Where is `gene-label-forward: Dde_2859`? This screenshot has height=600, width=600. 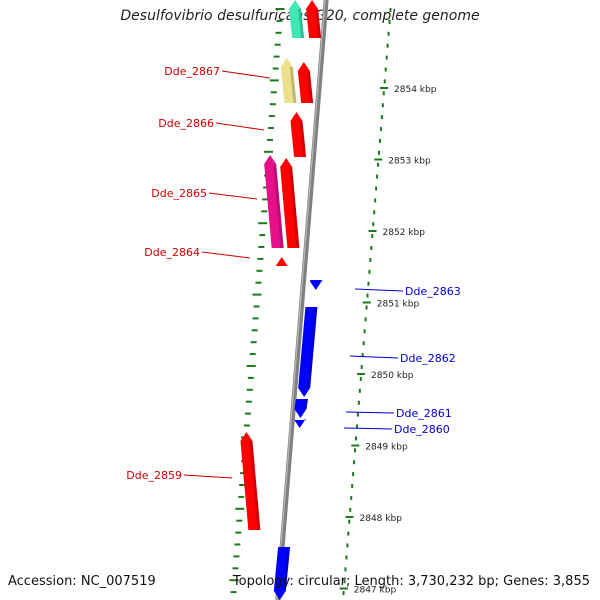
gene-label-forward: Dde_2859 is located at coordinates (154, 475).